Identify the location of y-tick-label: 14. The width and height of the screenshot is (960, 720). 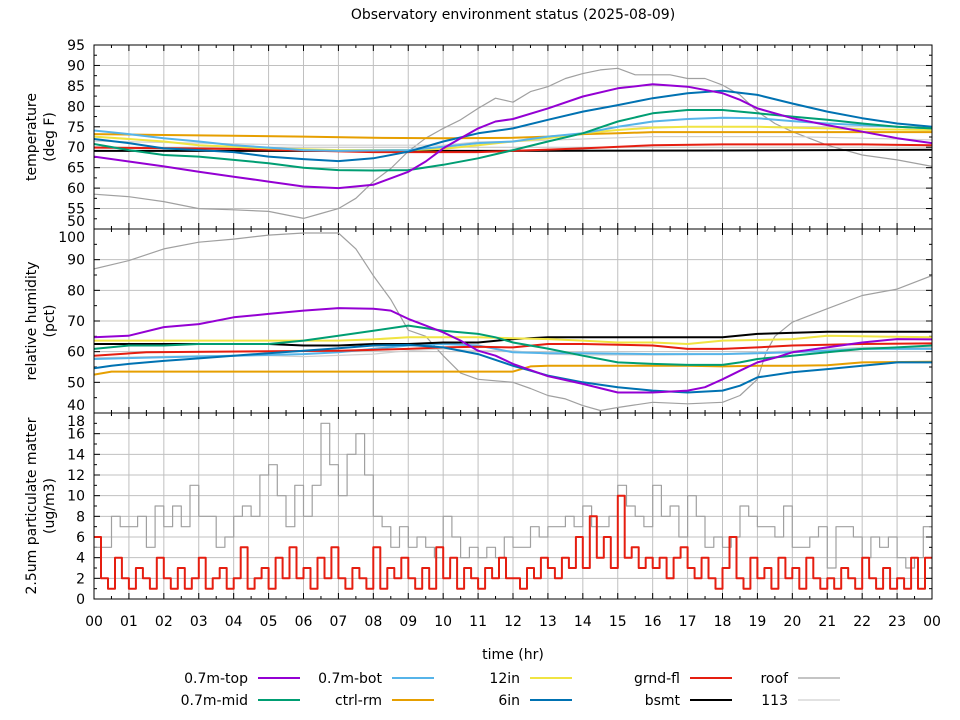
(76, 455).